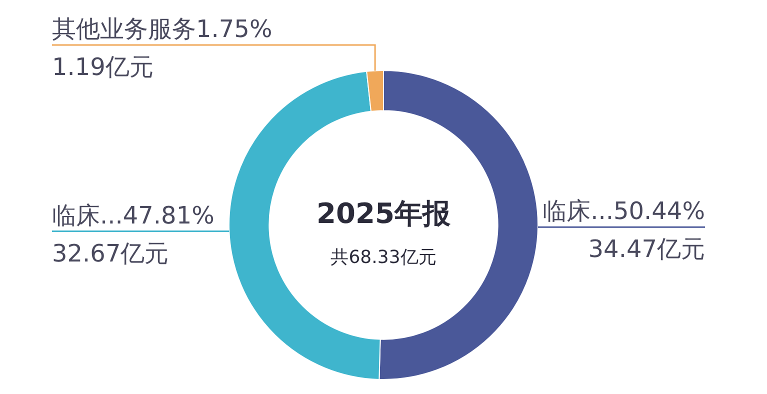 This screenshot has height=394, width=767. I want to click on text: 共68.33亿元, so click(383, 257).